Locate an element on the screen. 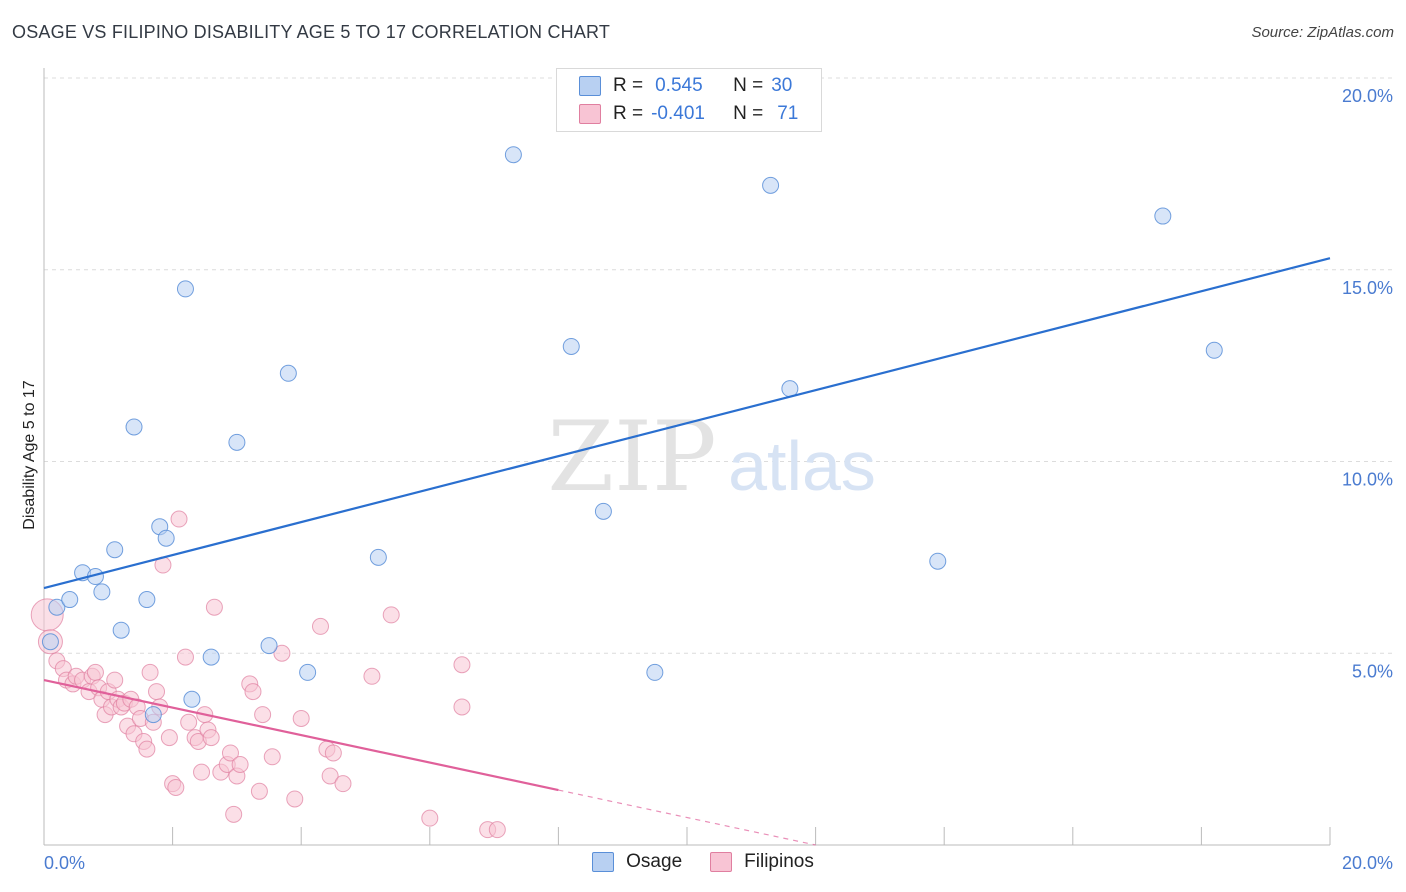 The image size is (1406, 892). filipinos-trend-extension is located at coordinates (687, 817).